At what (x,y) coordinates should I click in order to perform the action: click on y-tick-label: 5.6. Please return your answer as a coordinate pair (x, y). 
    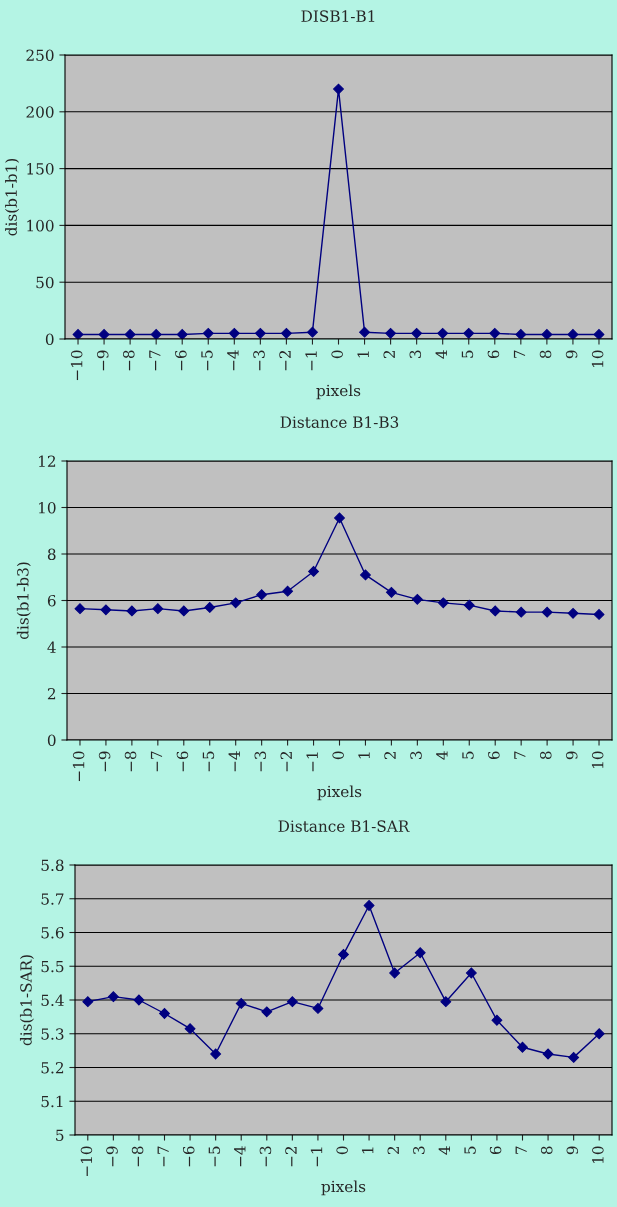
    Looking at the image, I should click on (52, 932).